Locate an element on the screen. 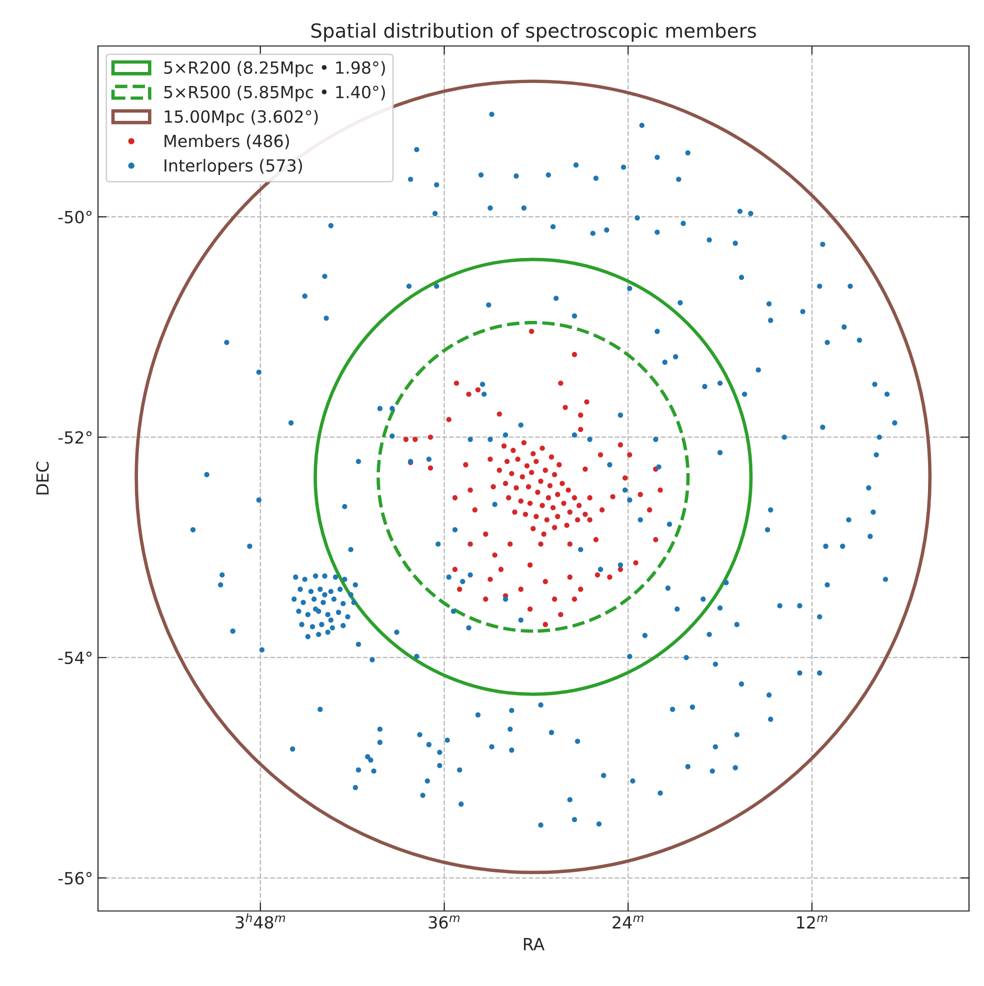 Image resolution: width=984 pixels, height=986 pixels. legend-label: Members (486) is located at coordinates (226, 142).